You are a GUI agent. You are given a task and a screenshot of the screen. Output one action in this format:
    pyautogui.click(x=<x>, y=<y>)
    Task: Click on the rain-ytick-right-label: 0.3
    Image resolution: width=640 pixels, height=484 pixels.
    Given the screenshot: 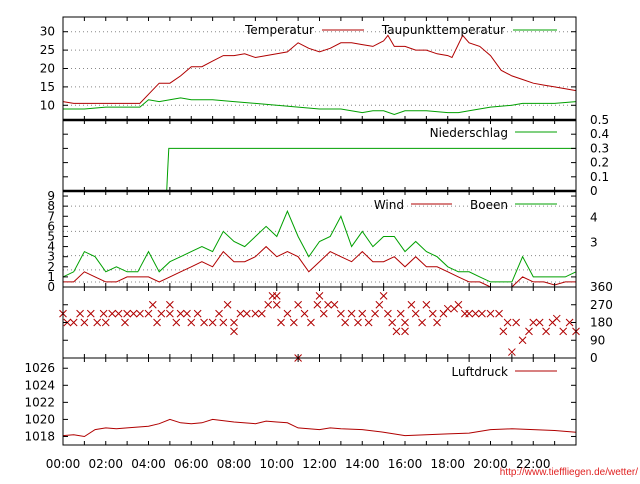 What is the action you would take?
    pyautogui.click(x=599, y=148)
    